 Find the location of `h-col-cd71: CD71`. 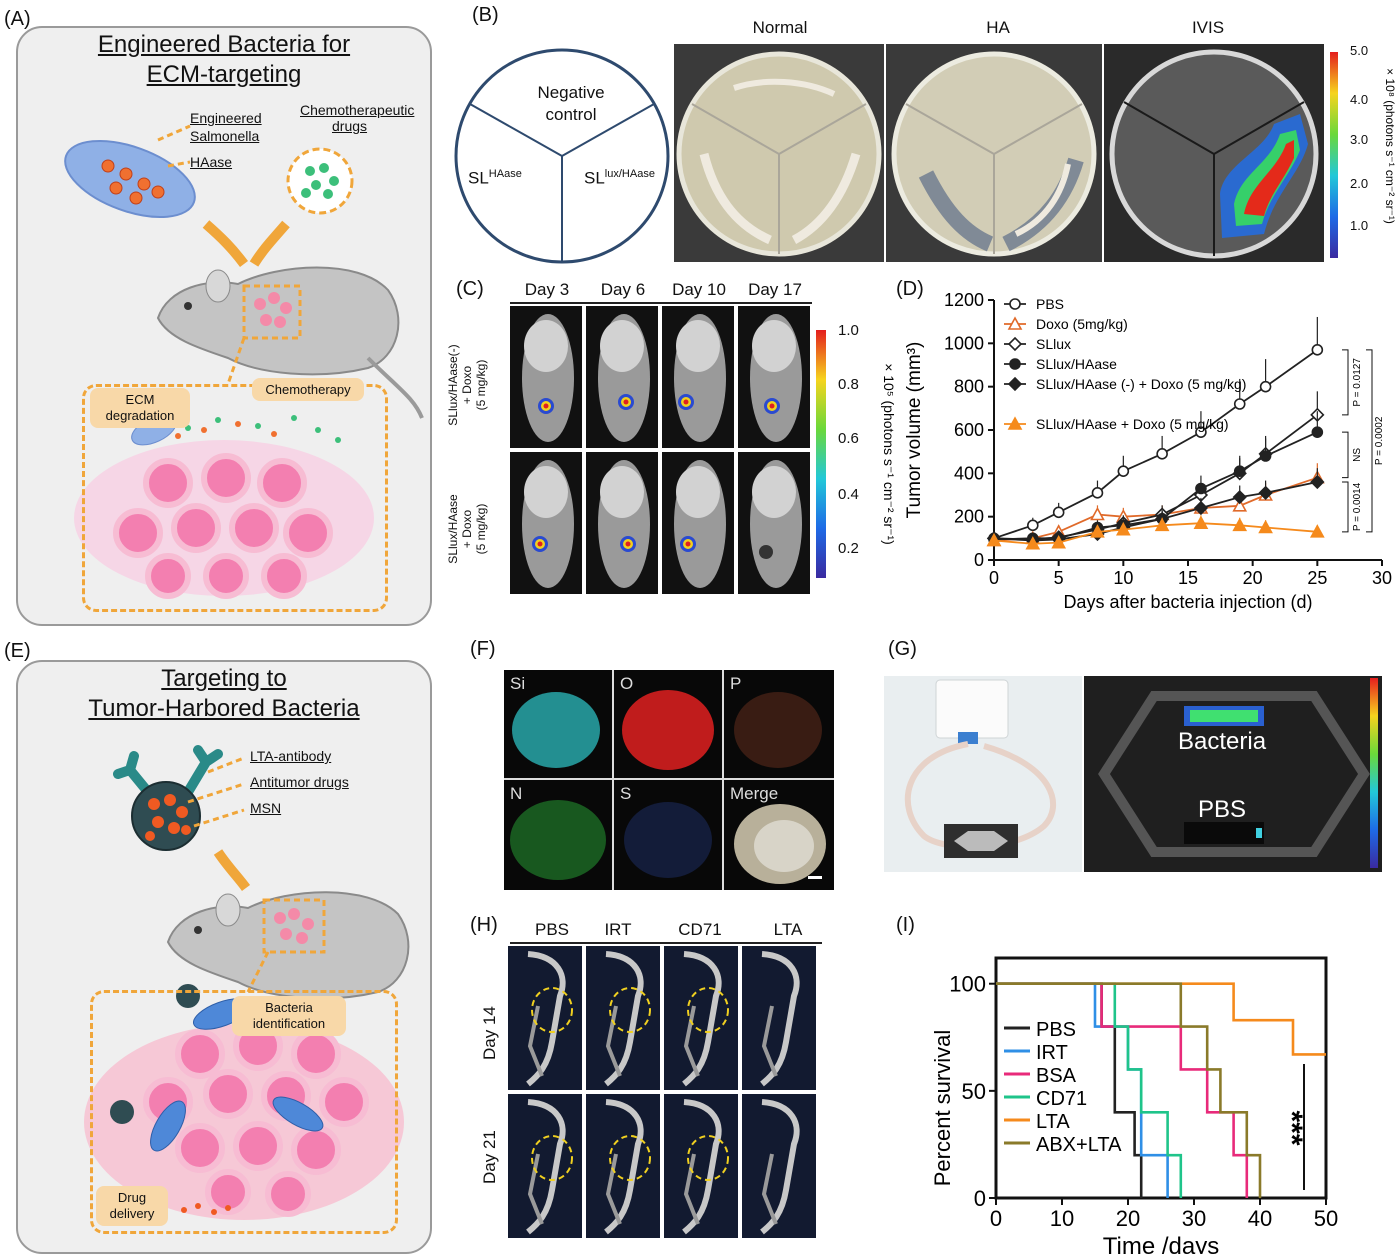

h-col-cd71: CD71 is located at coordinates (700, 929).